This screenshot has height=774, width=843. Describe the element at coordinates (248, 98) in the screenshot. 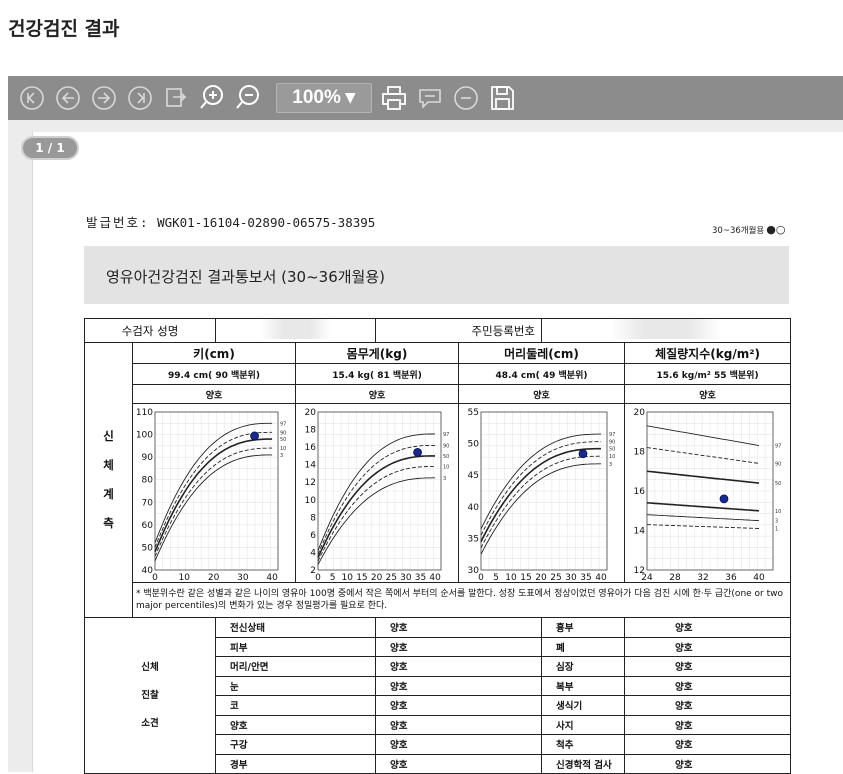

I see `zoom-out-icon` at that location.